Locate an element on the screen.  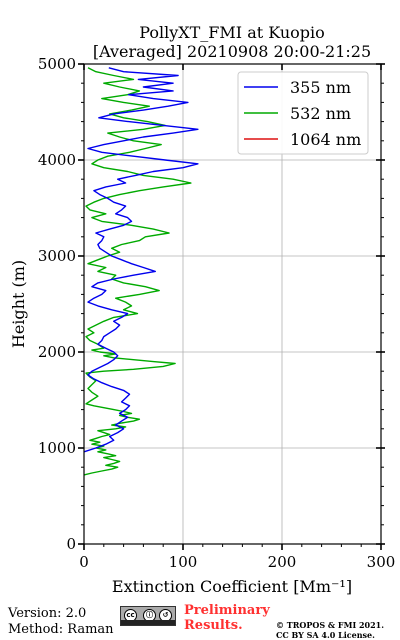
preliminary-line1: Preliminary is located at coordinates (227, 610).